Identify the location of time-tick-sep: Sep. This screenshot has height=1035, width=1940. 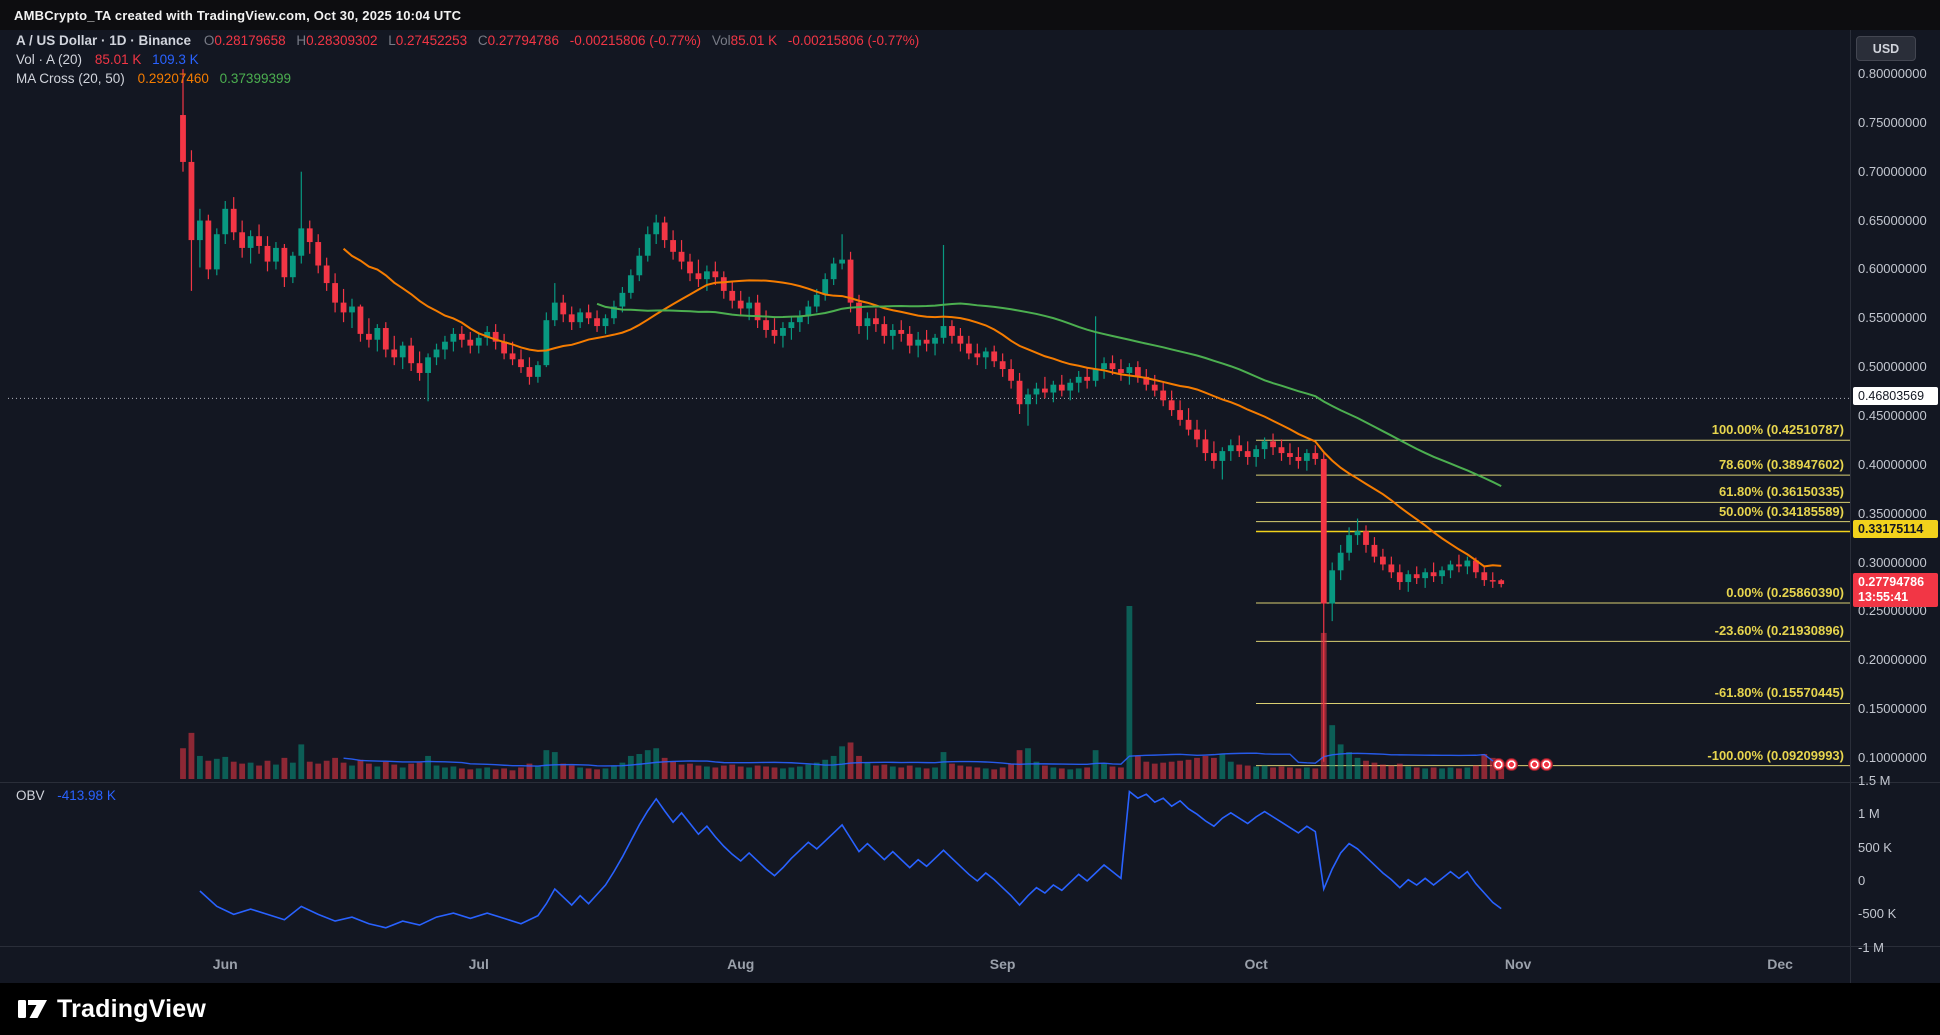
(1002, 964).